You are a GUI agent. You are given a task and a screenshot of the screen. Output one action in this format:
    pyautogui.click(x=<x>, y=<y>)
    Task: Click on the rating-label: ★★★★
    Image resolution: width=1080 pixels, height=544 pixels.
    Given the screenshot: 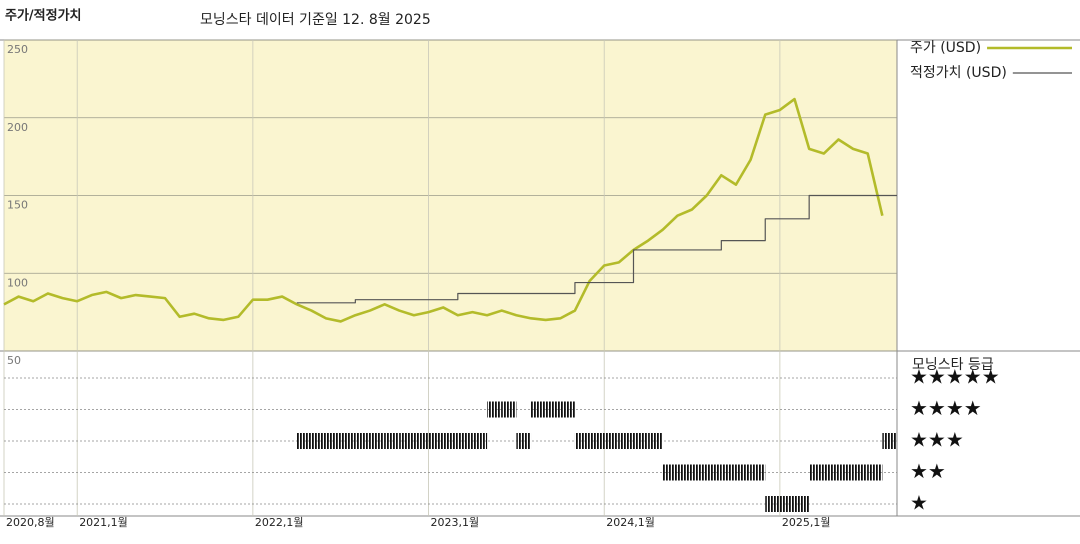 What is the action you would take?
    pyautogui.click(x=946, y=408)
    